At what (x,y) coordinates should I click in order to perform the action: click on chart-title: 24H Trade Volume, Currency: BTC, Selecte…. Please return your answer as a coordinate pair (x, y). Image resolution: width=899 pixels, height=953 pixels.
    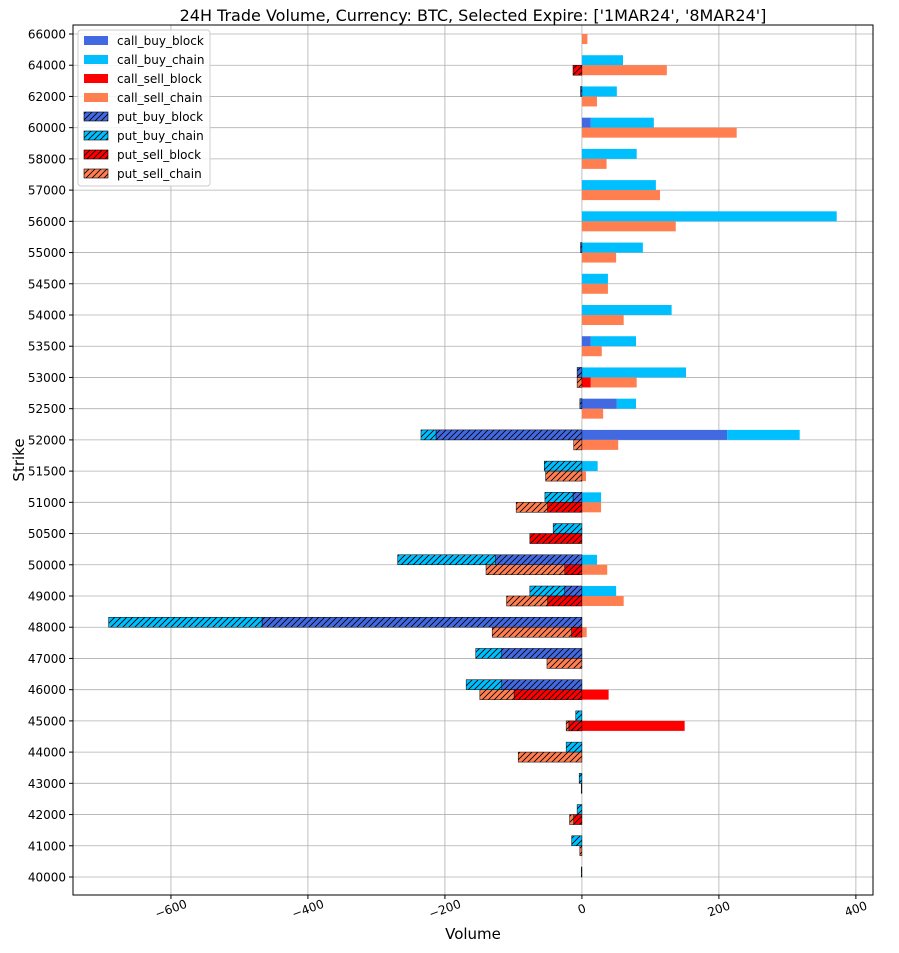
    Looking at the image, I should click on (473, 15).